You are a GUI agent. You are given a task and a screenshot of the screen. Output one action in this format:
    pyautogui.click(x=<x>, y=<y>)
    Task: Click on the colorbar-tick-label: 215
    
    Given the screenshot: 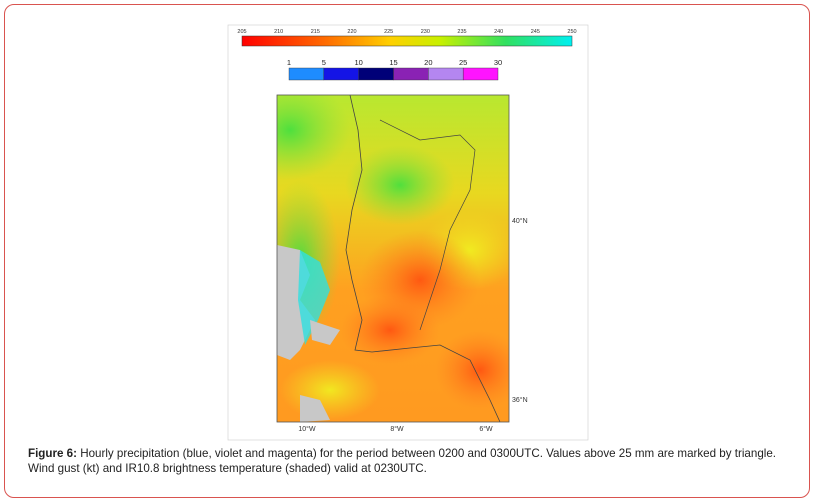 What is the action you would take?
    pyautogui.click(x=315, y=32)
    